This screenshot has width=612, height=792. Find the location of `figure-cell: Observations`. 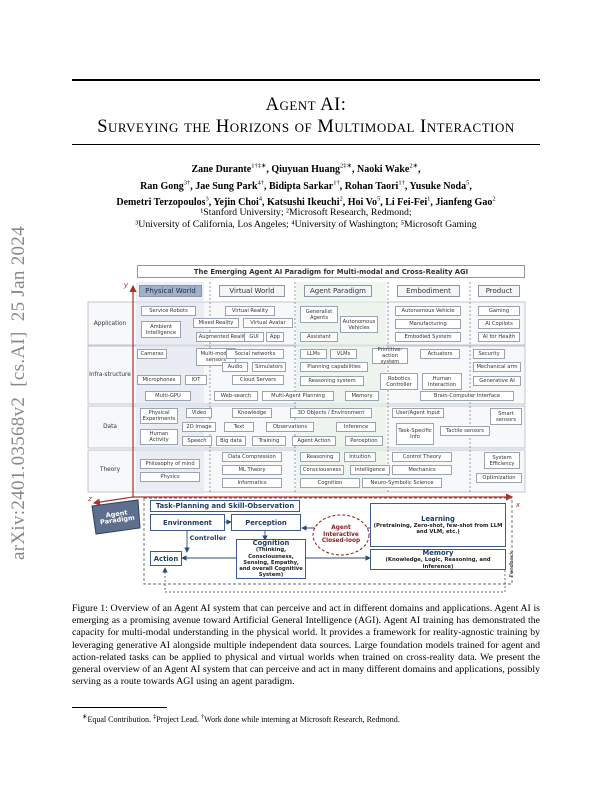

figure-cell: Observations is located at coordinates (290, 427).